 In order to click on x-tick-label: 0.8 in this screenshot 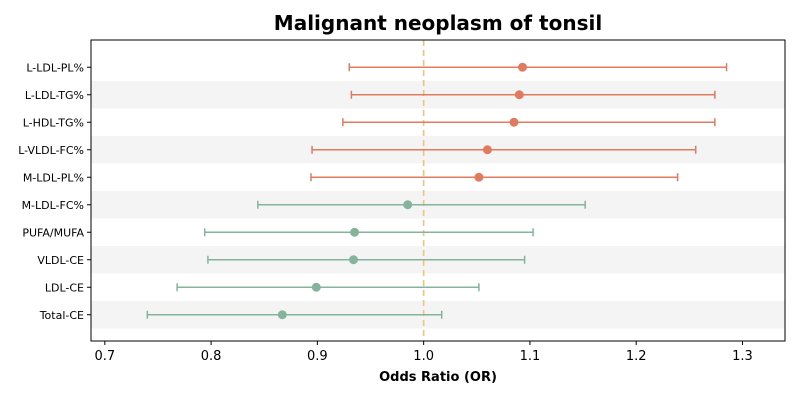, I will do `click(211, 356)`.